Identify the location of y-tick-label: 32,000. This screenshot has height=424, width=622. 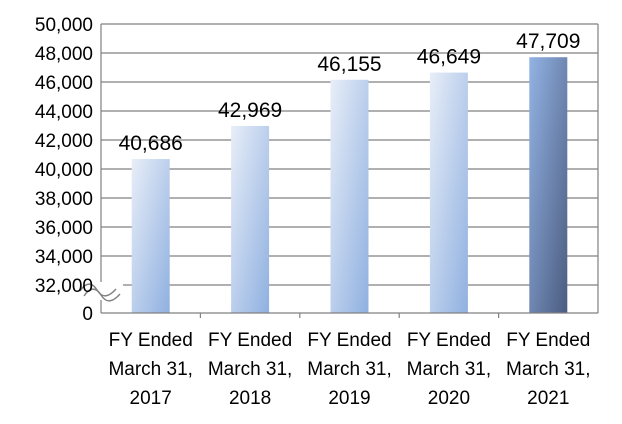
(64, 286).